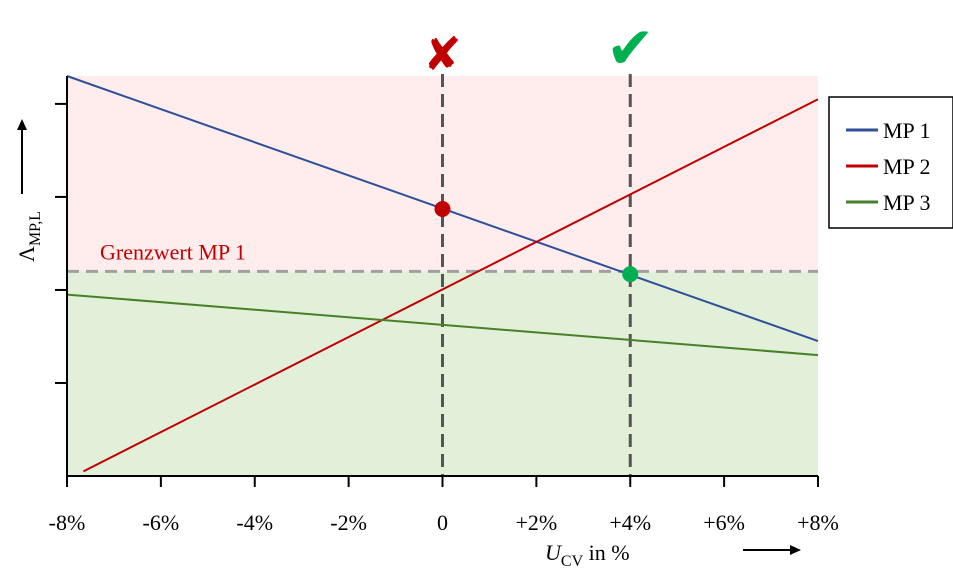 The width and height of the screenshot is (953, 568). I want to click on x-tick-label: +4%, so click(630, 522).